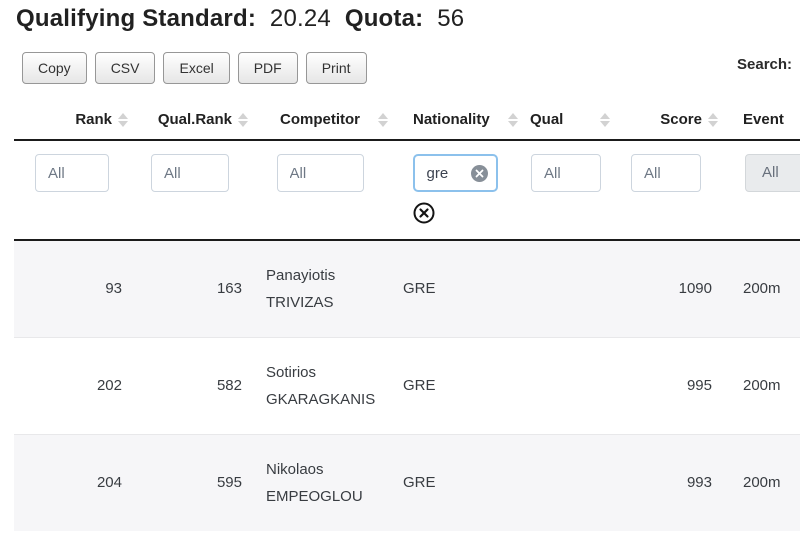 This screenshot has width=800, height=534. What do you see at coordinates (190, 173) in the screenshot?
I see `qual-rank-filter-input` at bounding box center [190, 173].